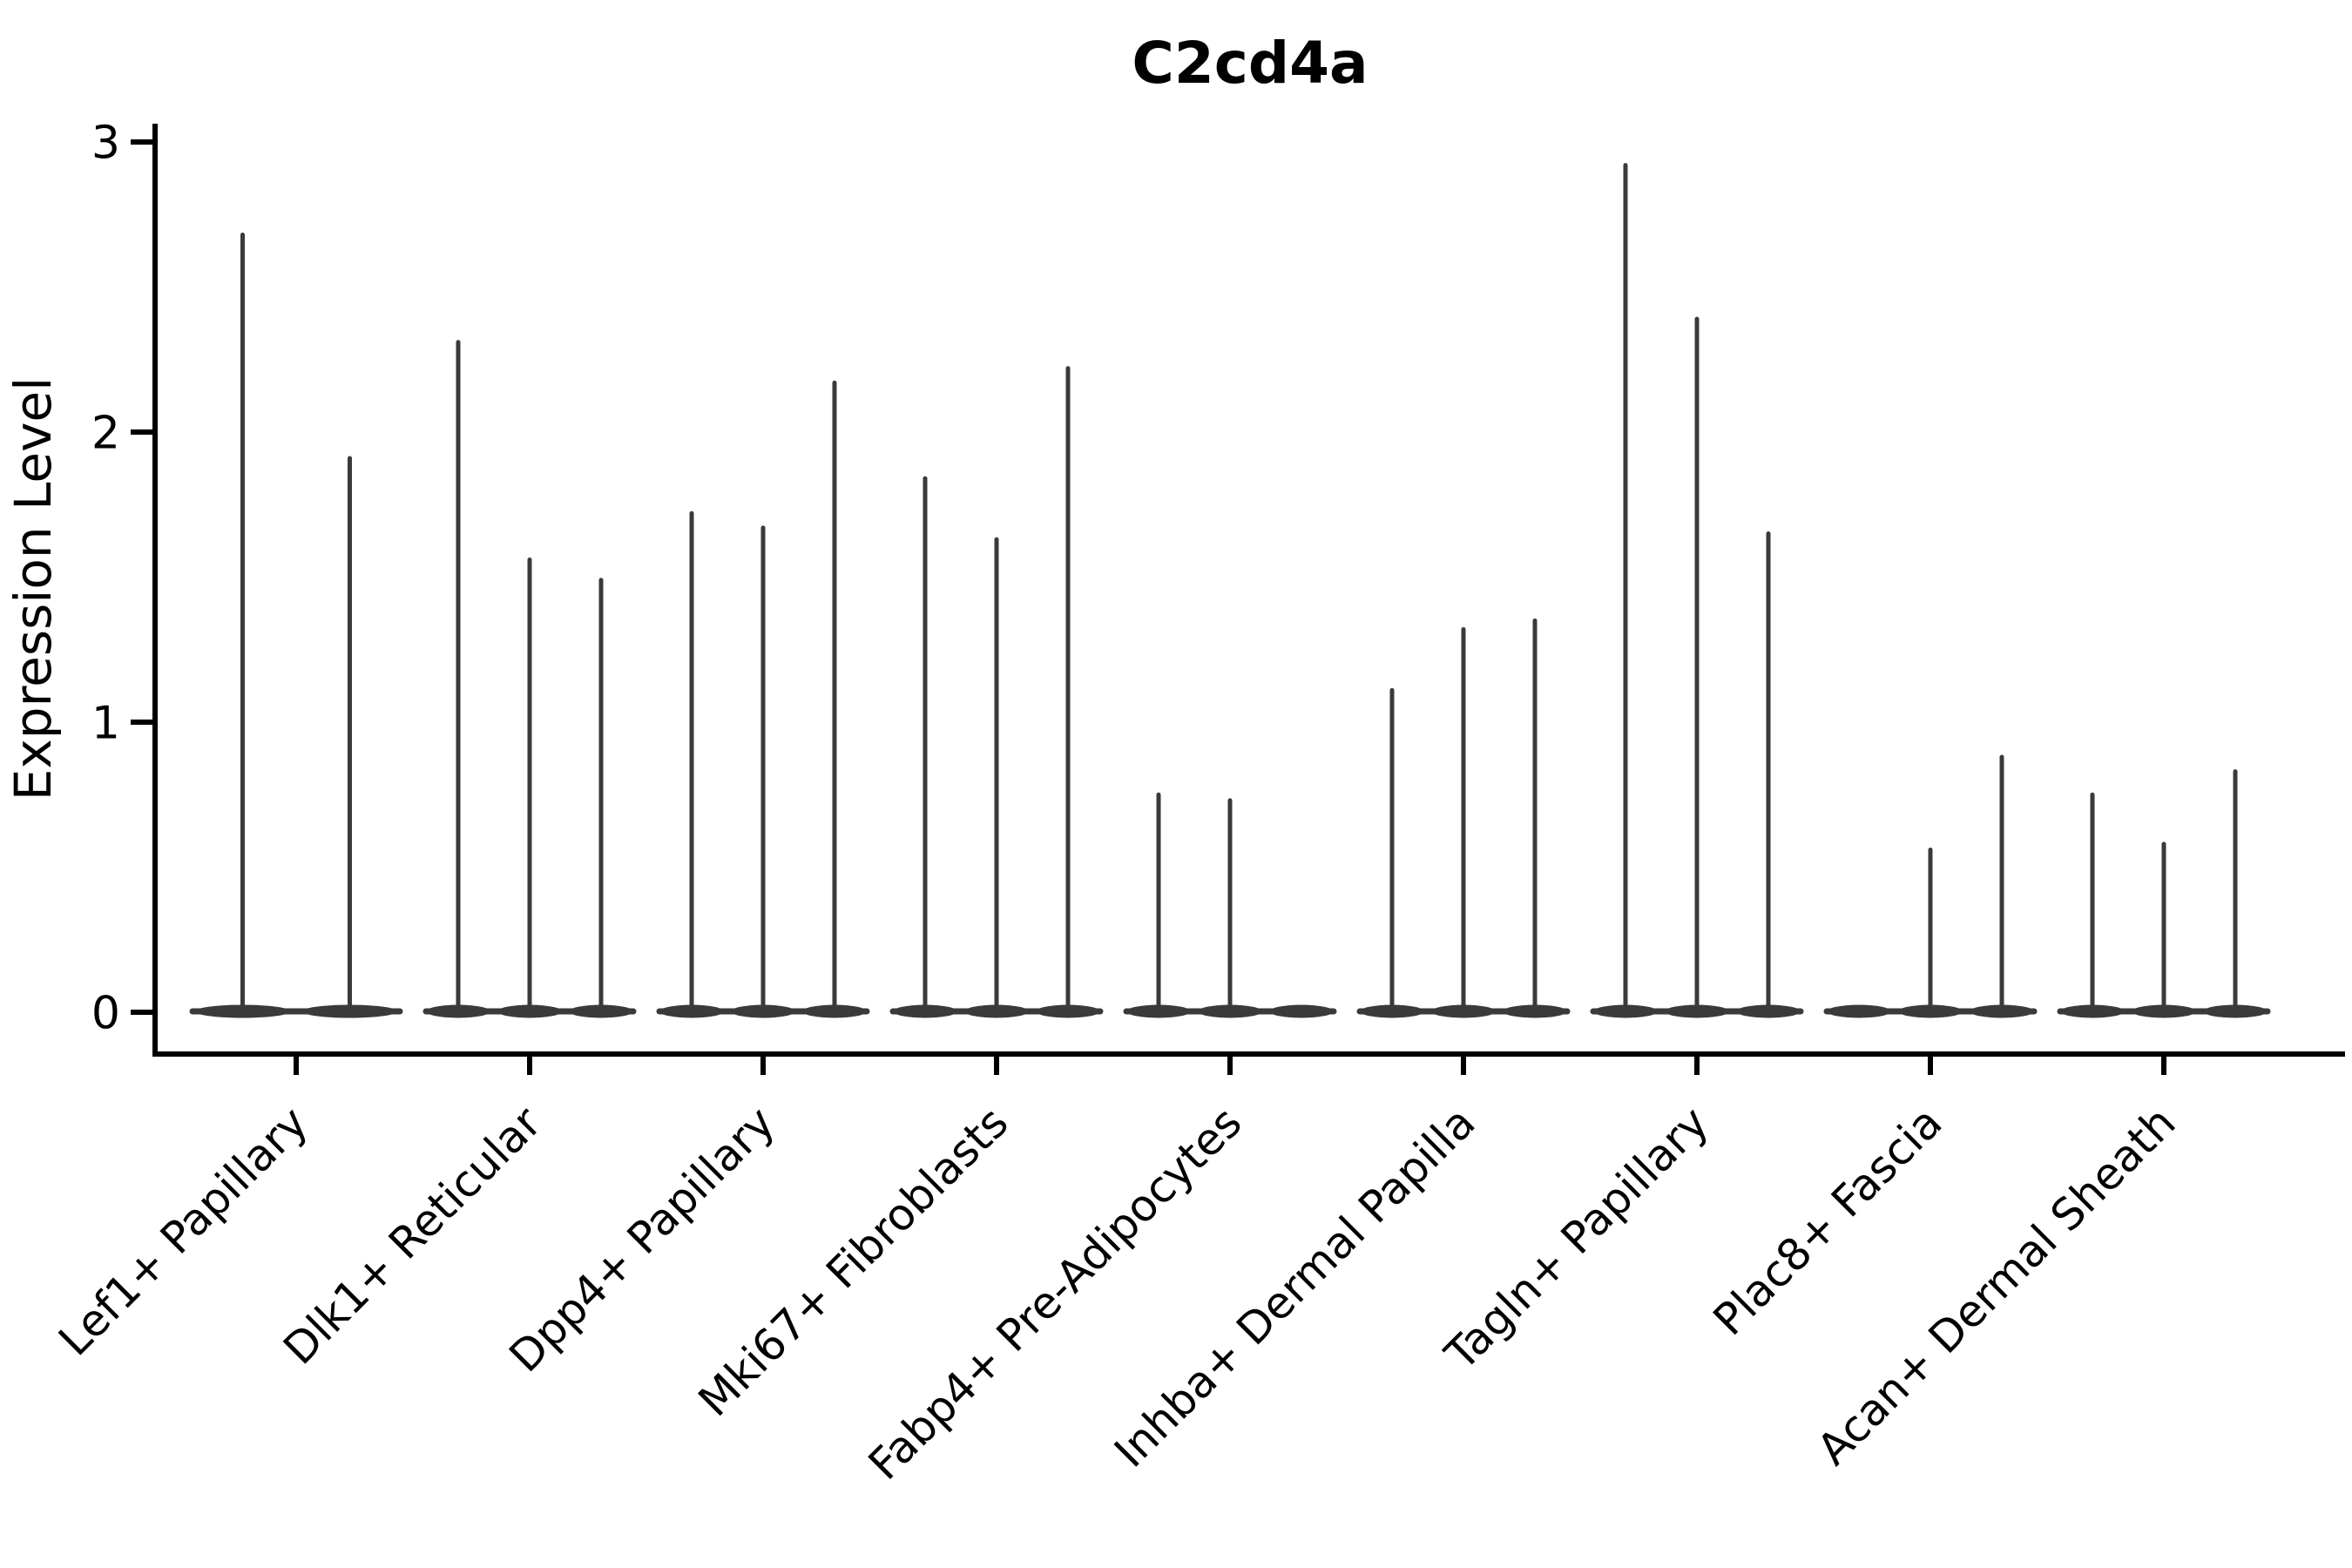  I want to click on y-tick-label: 2, so click(106, 434).